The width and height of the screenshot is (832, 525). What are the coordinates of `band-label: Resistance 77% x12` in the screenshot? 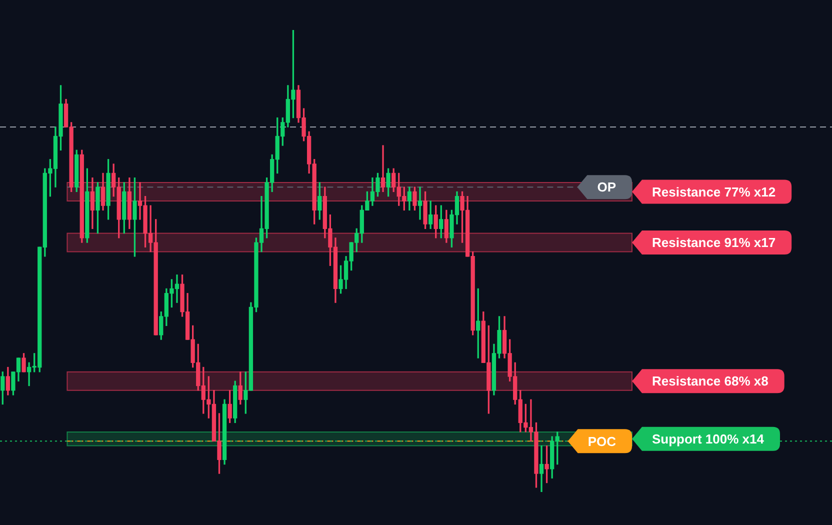 It's located at (714, 192).